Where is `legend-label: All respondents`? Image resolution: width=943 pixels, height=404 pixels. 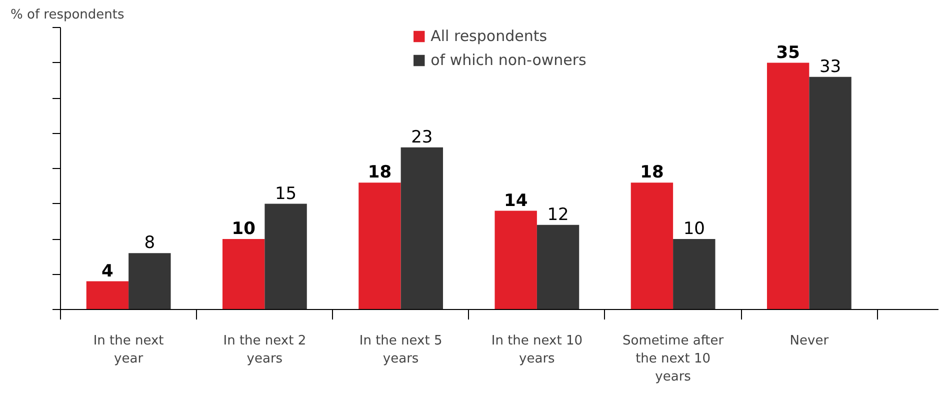 legend-label: All respondents is located at coordinates (489, 36).